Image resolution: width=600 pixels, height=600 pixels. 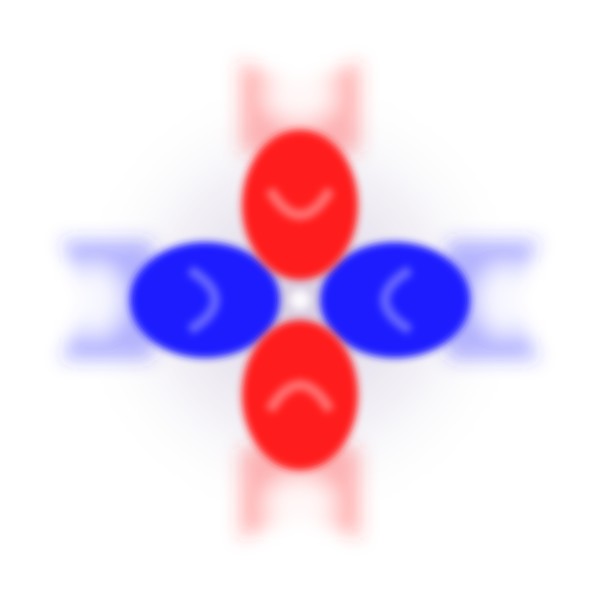 What do you see at coordinates (205, 300) in the screenshot?
I see `lobe-left` at bounding box center [205, 300].